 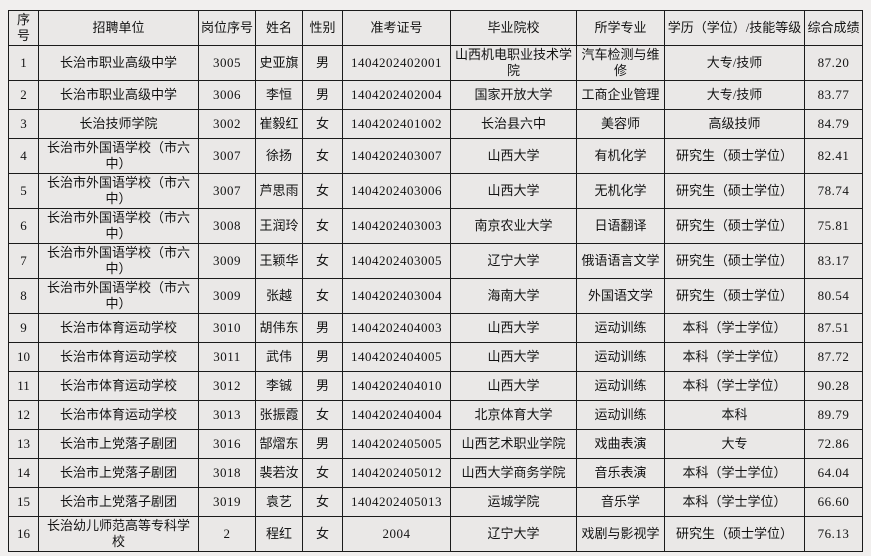 I want to click on table-cell: 张越, so click(x=279, y=296).